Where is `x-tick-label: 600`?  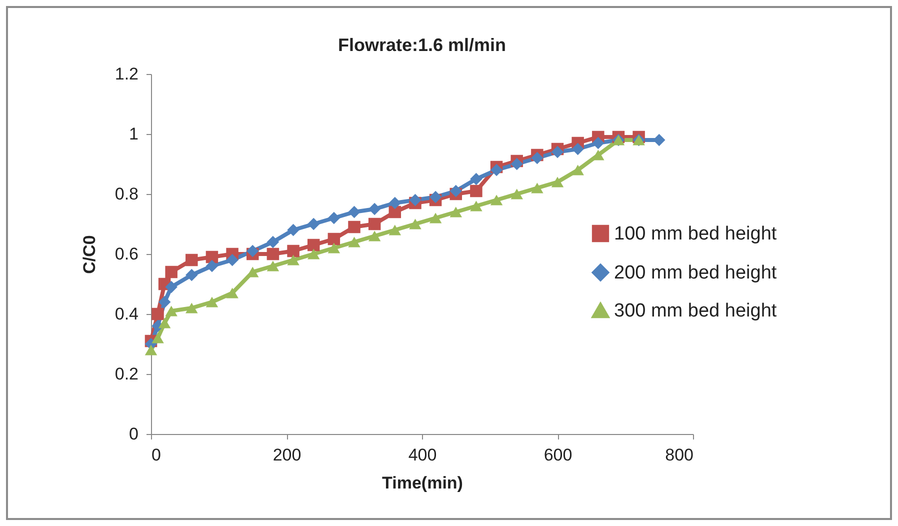 x-tick-label: 600 is located at coordinates (558, 455).